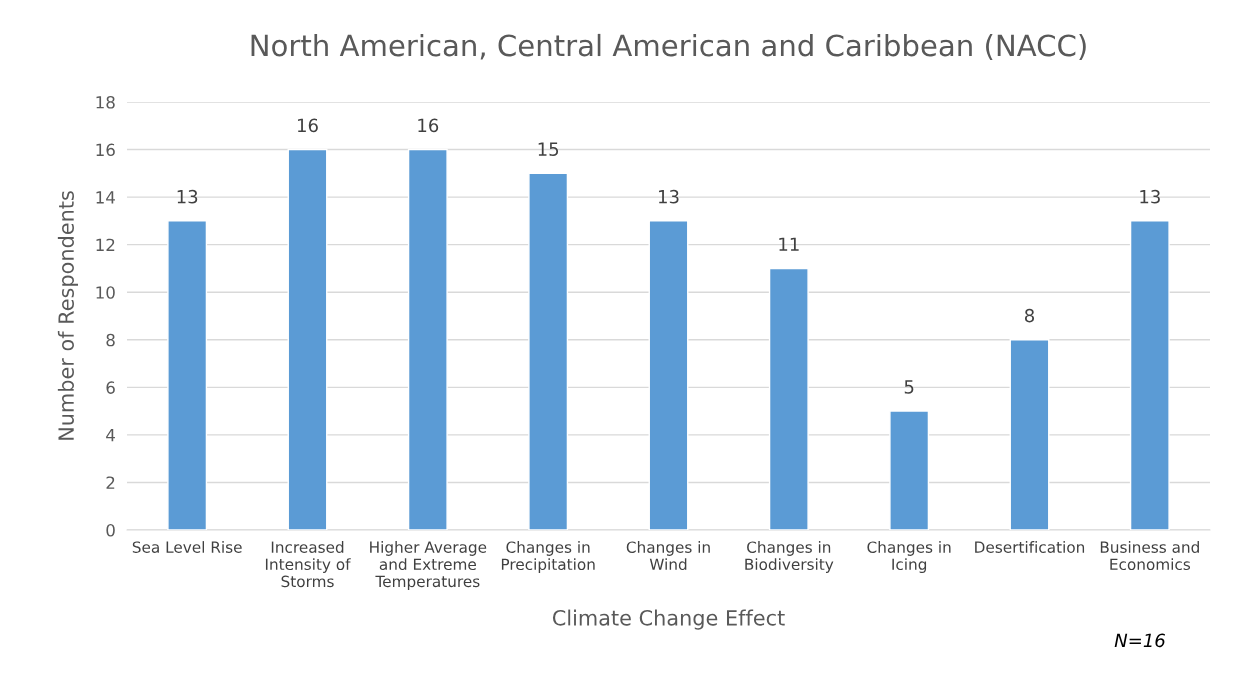  I want to click on text: N=16, so click(1139, 640).